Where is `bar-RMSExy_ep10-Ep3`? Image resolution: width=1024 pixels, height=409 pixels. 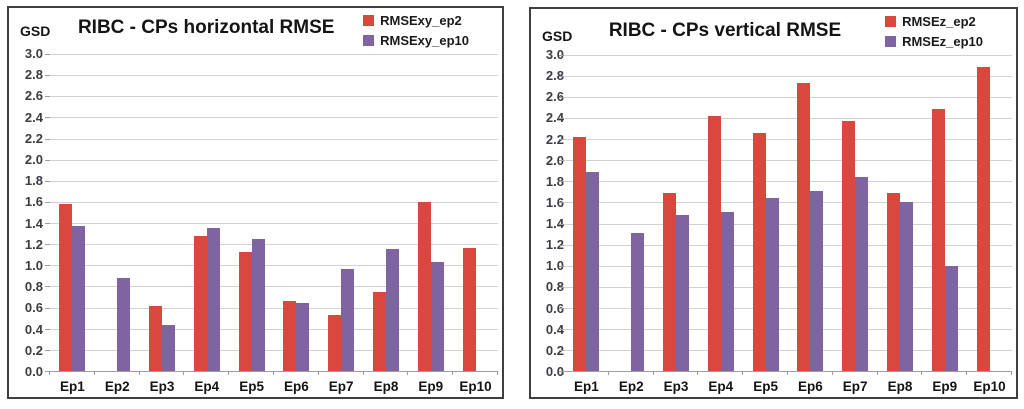
bar-RMSExy_ep10-Ep3 is located at coordinates (168, 347).